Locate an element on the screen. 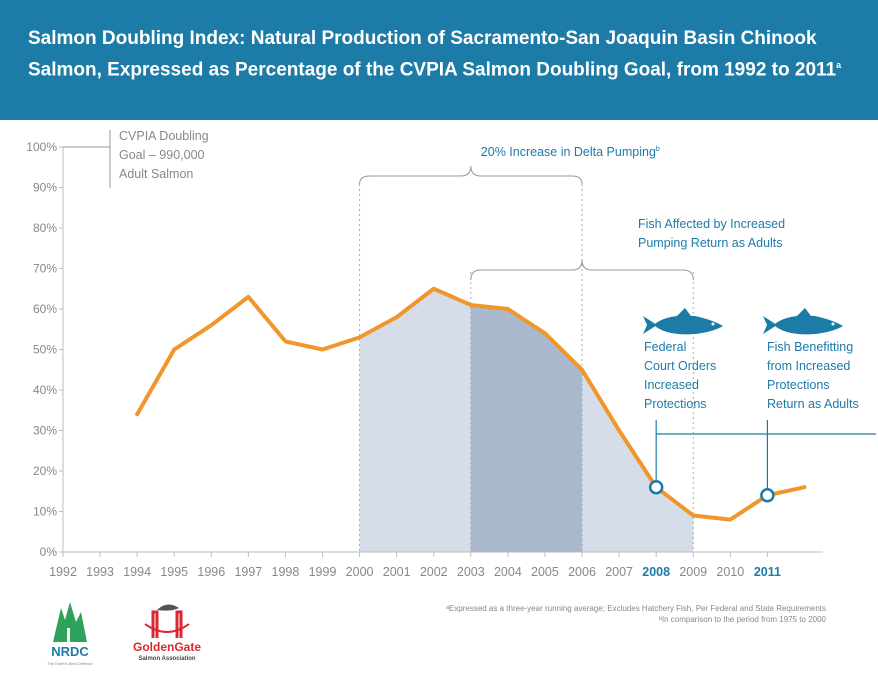 The width and height of the screenshot is (878, 675). nrdc-tagline: The Earth's Best Defense is located at coordinates (70, 663).